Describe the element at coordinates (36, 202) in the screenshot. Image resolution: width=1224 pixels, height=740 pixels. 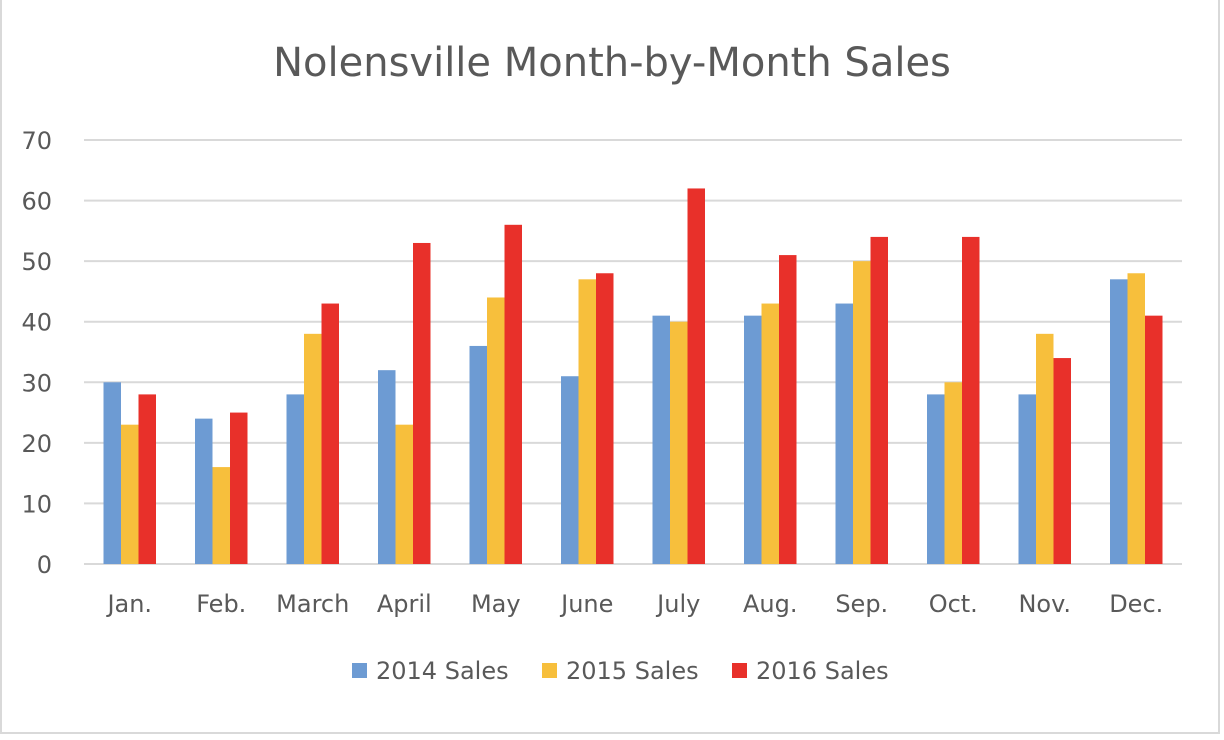
I see `y-tick-label: 60` at that location.